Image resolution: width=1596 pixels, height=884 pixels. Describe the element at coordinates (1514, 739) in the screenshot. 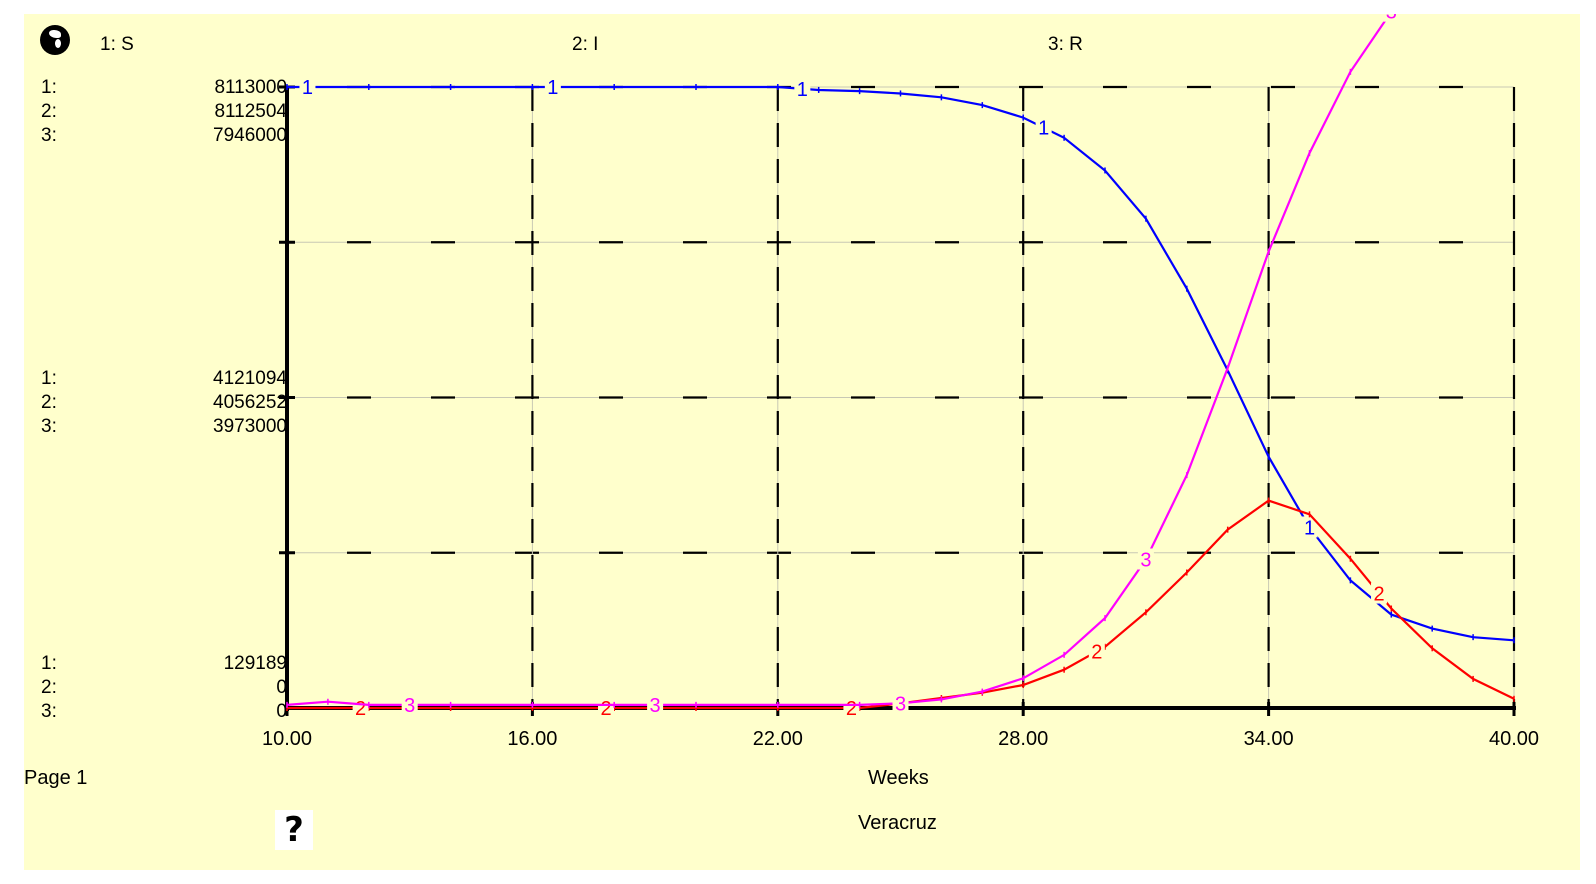

I see `x-tick-label: 40.00` at that location.